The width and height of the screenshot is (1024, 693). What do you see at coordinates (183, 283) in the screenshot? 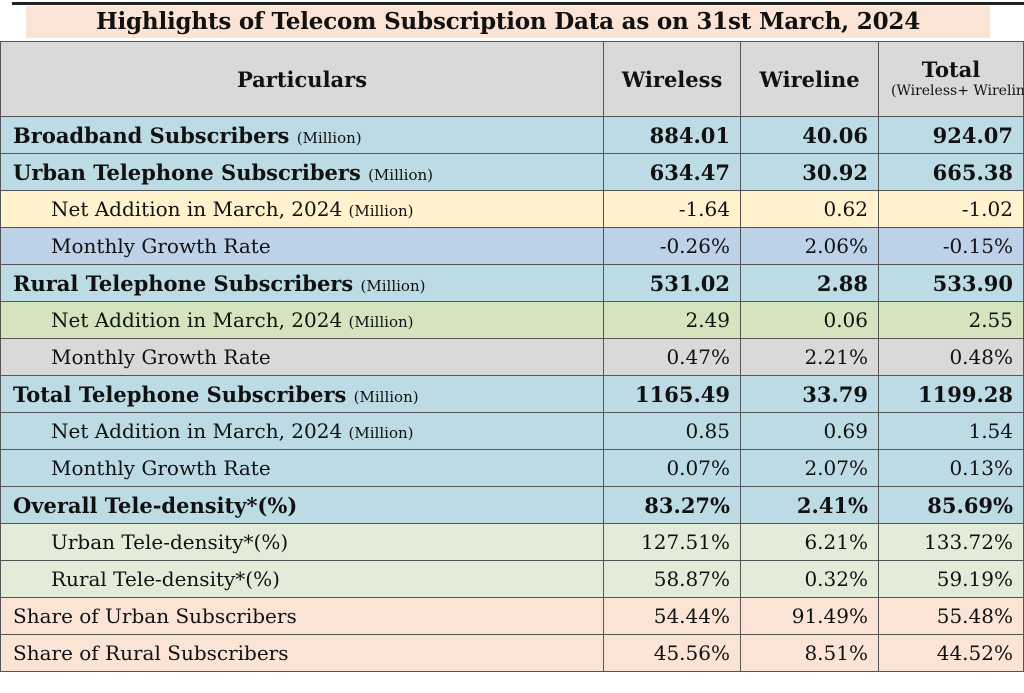
I see `row-label-text: Rural Telephone Subscribers` at bounding box center [183, 283].